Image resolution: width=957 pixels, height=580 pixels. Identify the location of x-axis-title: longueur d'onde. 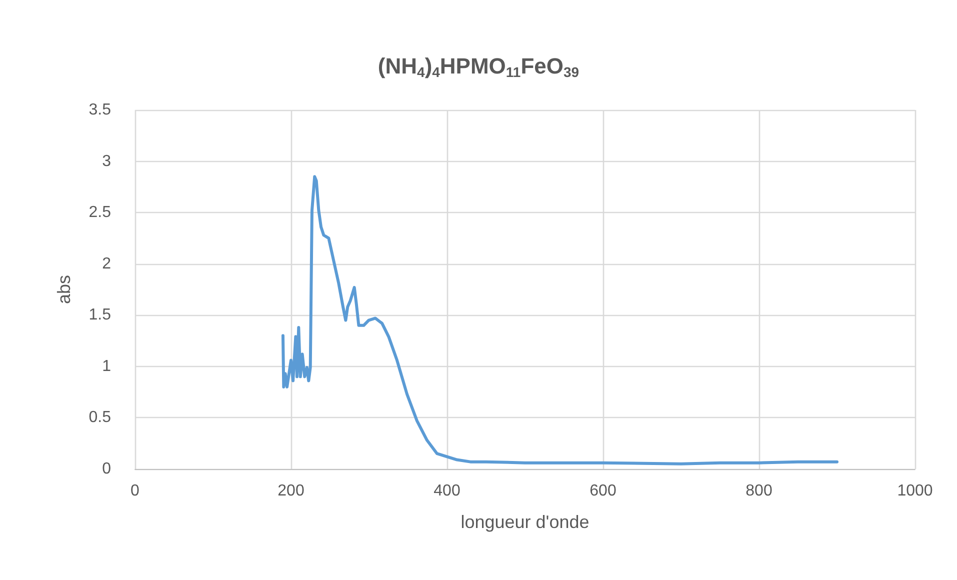
(525, 522).